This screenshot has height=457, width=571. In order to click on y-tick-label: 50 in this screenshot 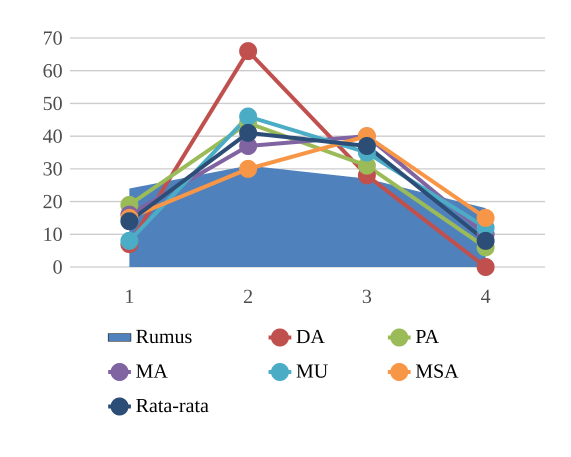, I will do `click(53, 103)`.